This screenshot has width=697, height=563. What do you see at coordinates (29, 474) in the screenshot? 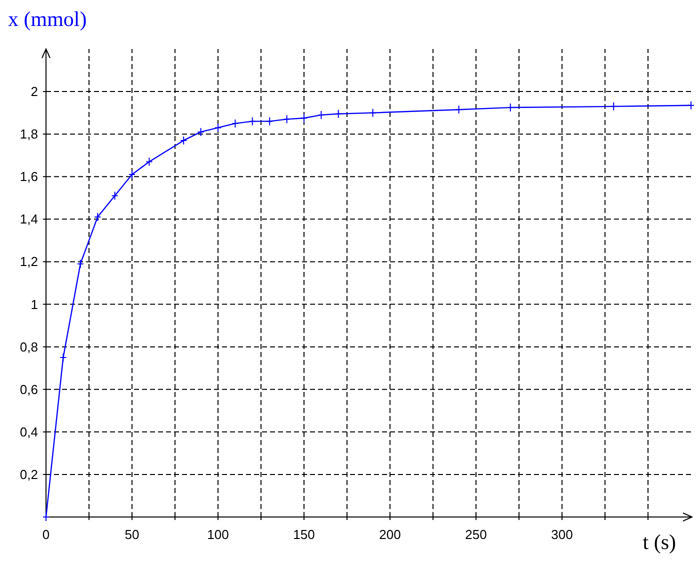
I see `y-tick-label: 0,2` at bounding box center [29, 474].